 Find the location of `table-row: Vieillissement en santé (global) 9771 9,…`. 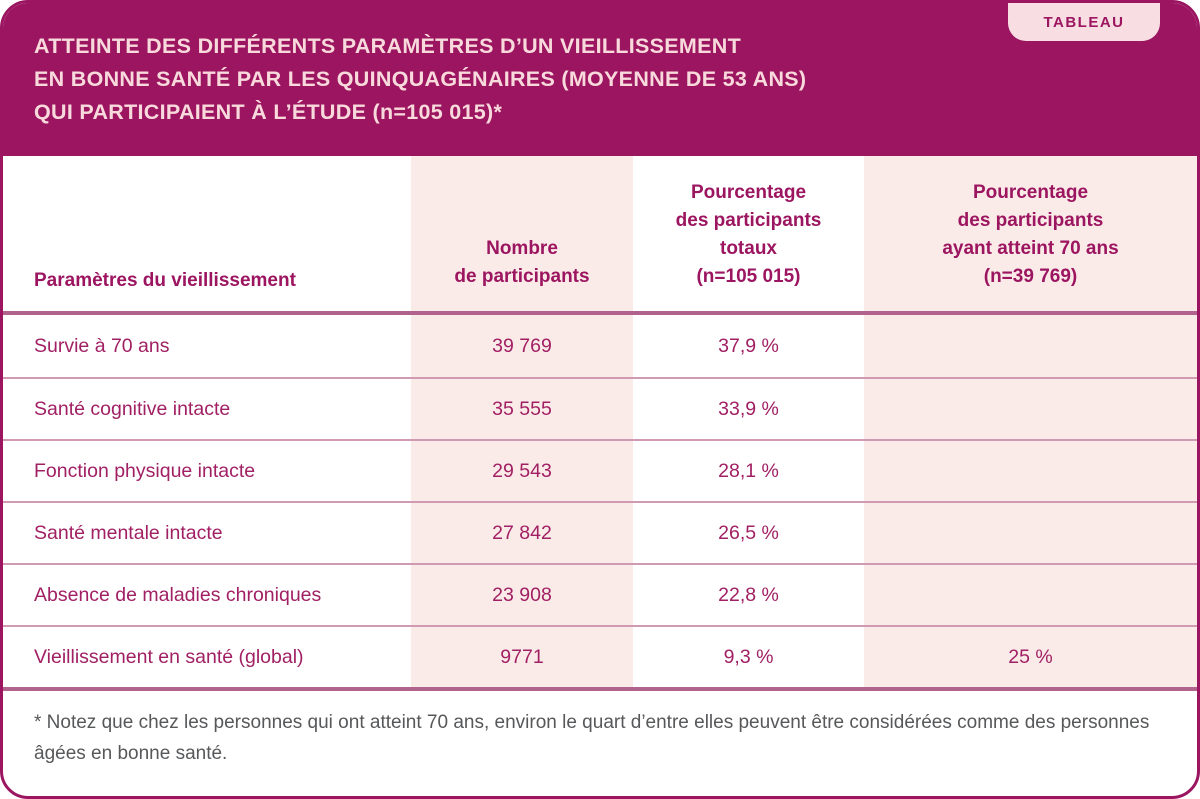

table-row: Vieillissement en santé (global) 9771 9,… is located at coordinates (600, 656).